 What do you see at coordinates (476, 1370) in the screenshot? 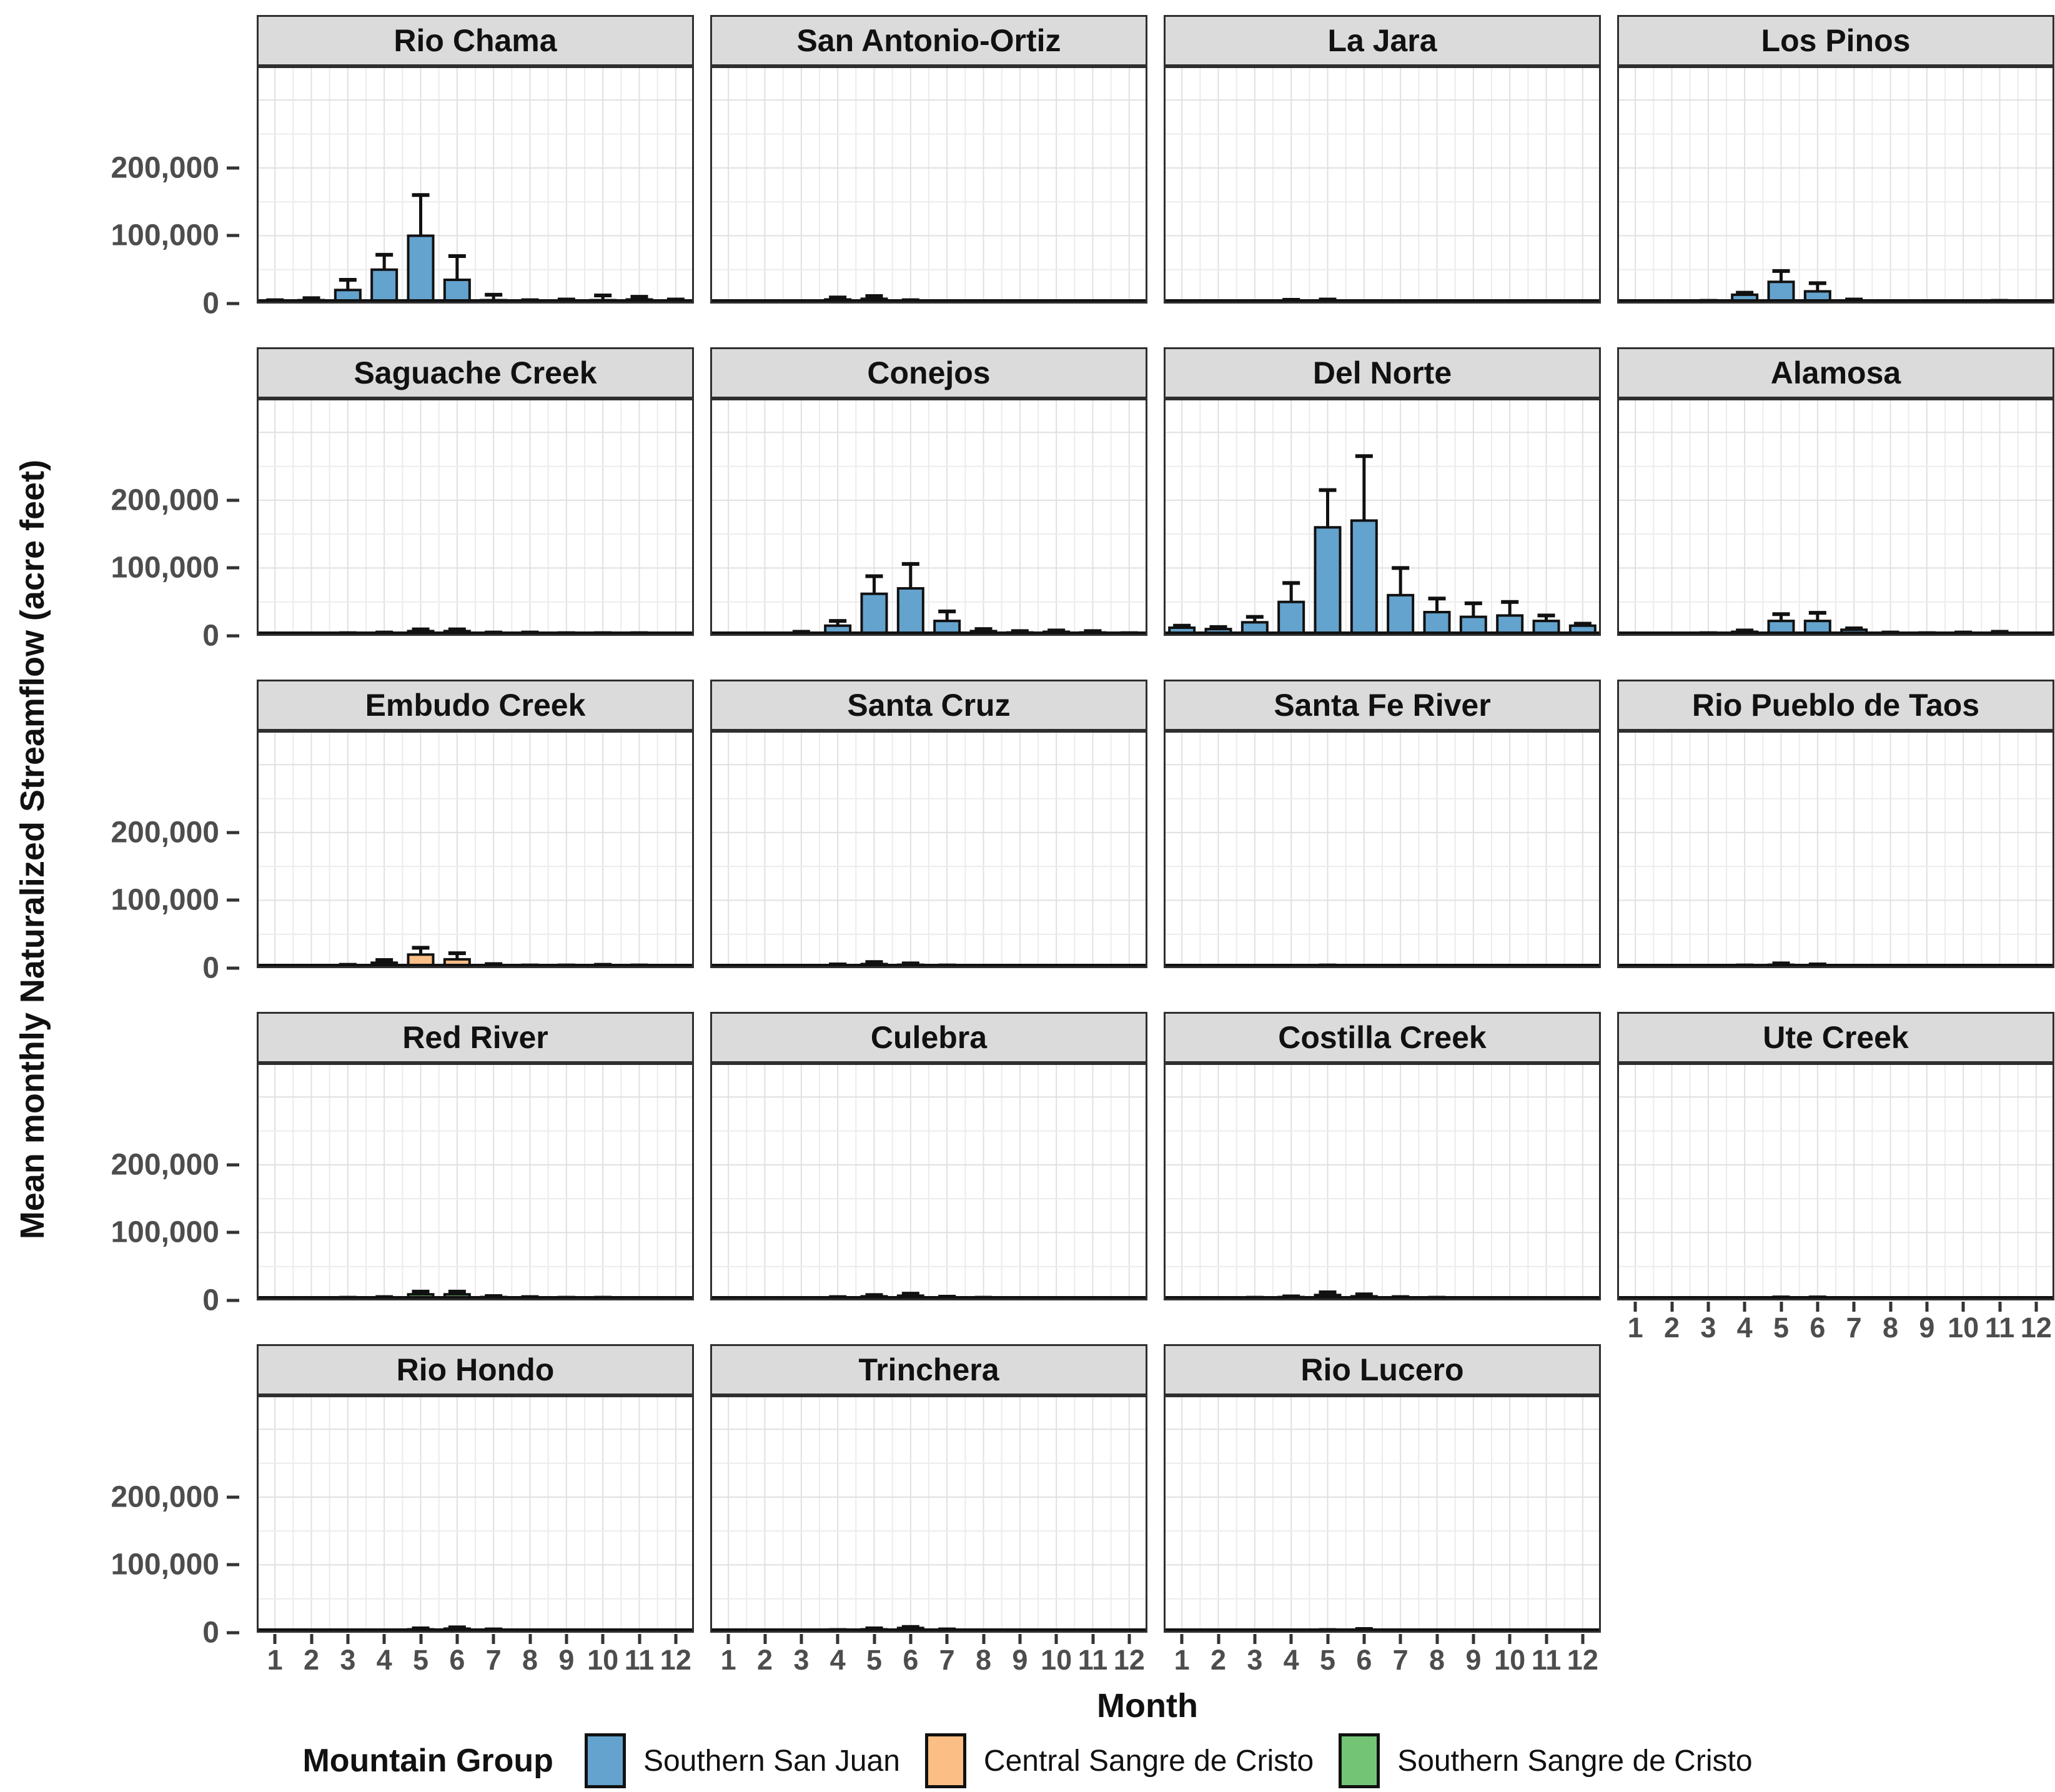
I see `facet-title: Rio Hondo` at bounding box center [476, 1370].